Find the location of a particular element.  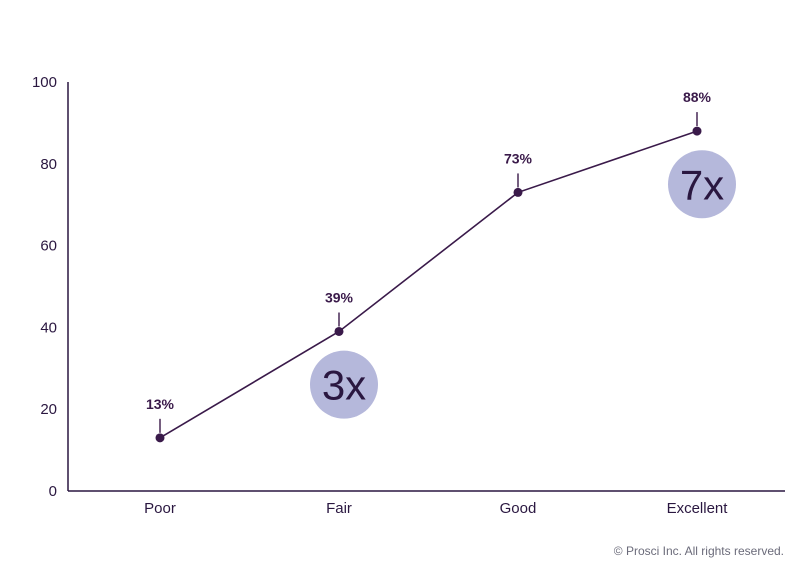

data-label: 39% is located at coordinates (339, 297).